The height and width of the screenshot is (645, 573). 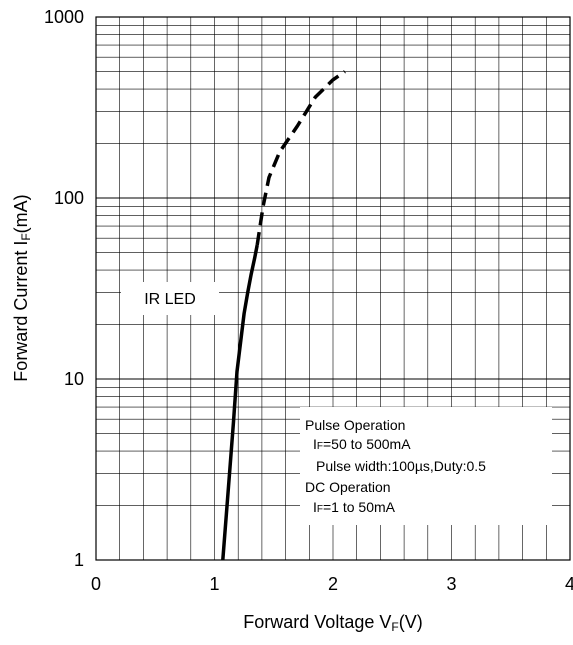 What do you see at coordinates (79, 560) in the screenshot?
I see `y-tick-label: 1` at bounding box center [79, 560].